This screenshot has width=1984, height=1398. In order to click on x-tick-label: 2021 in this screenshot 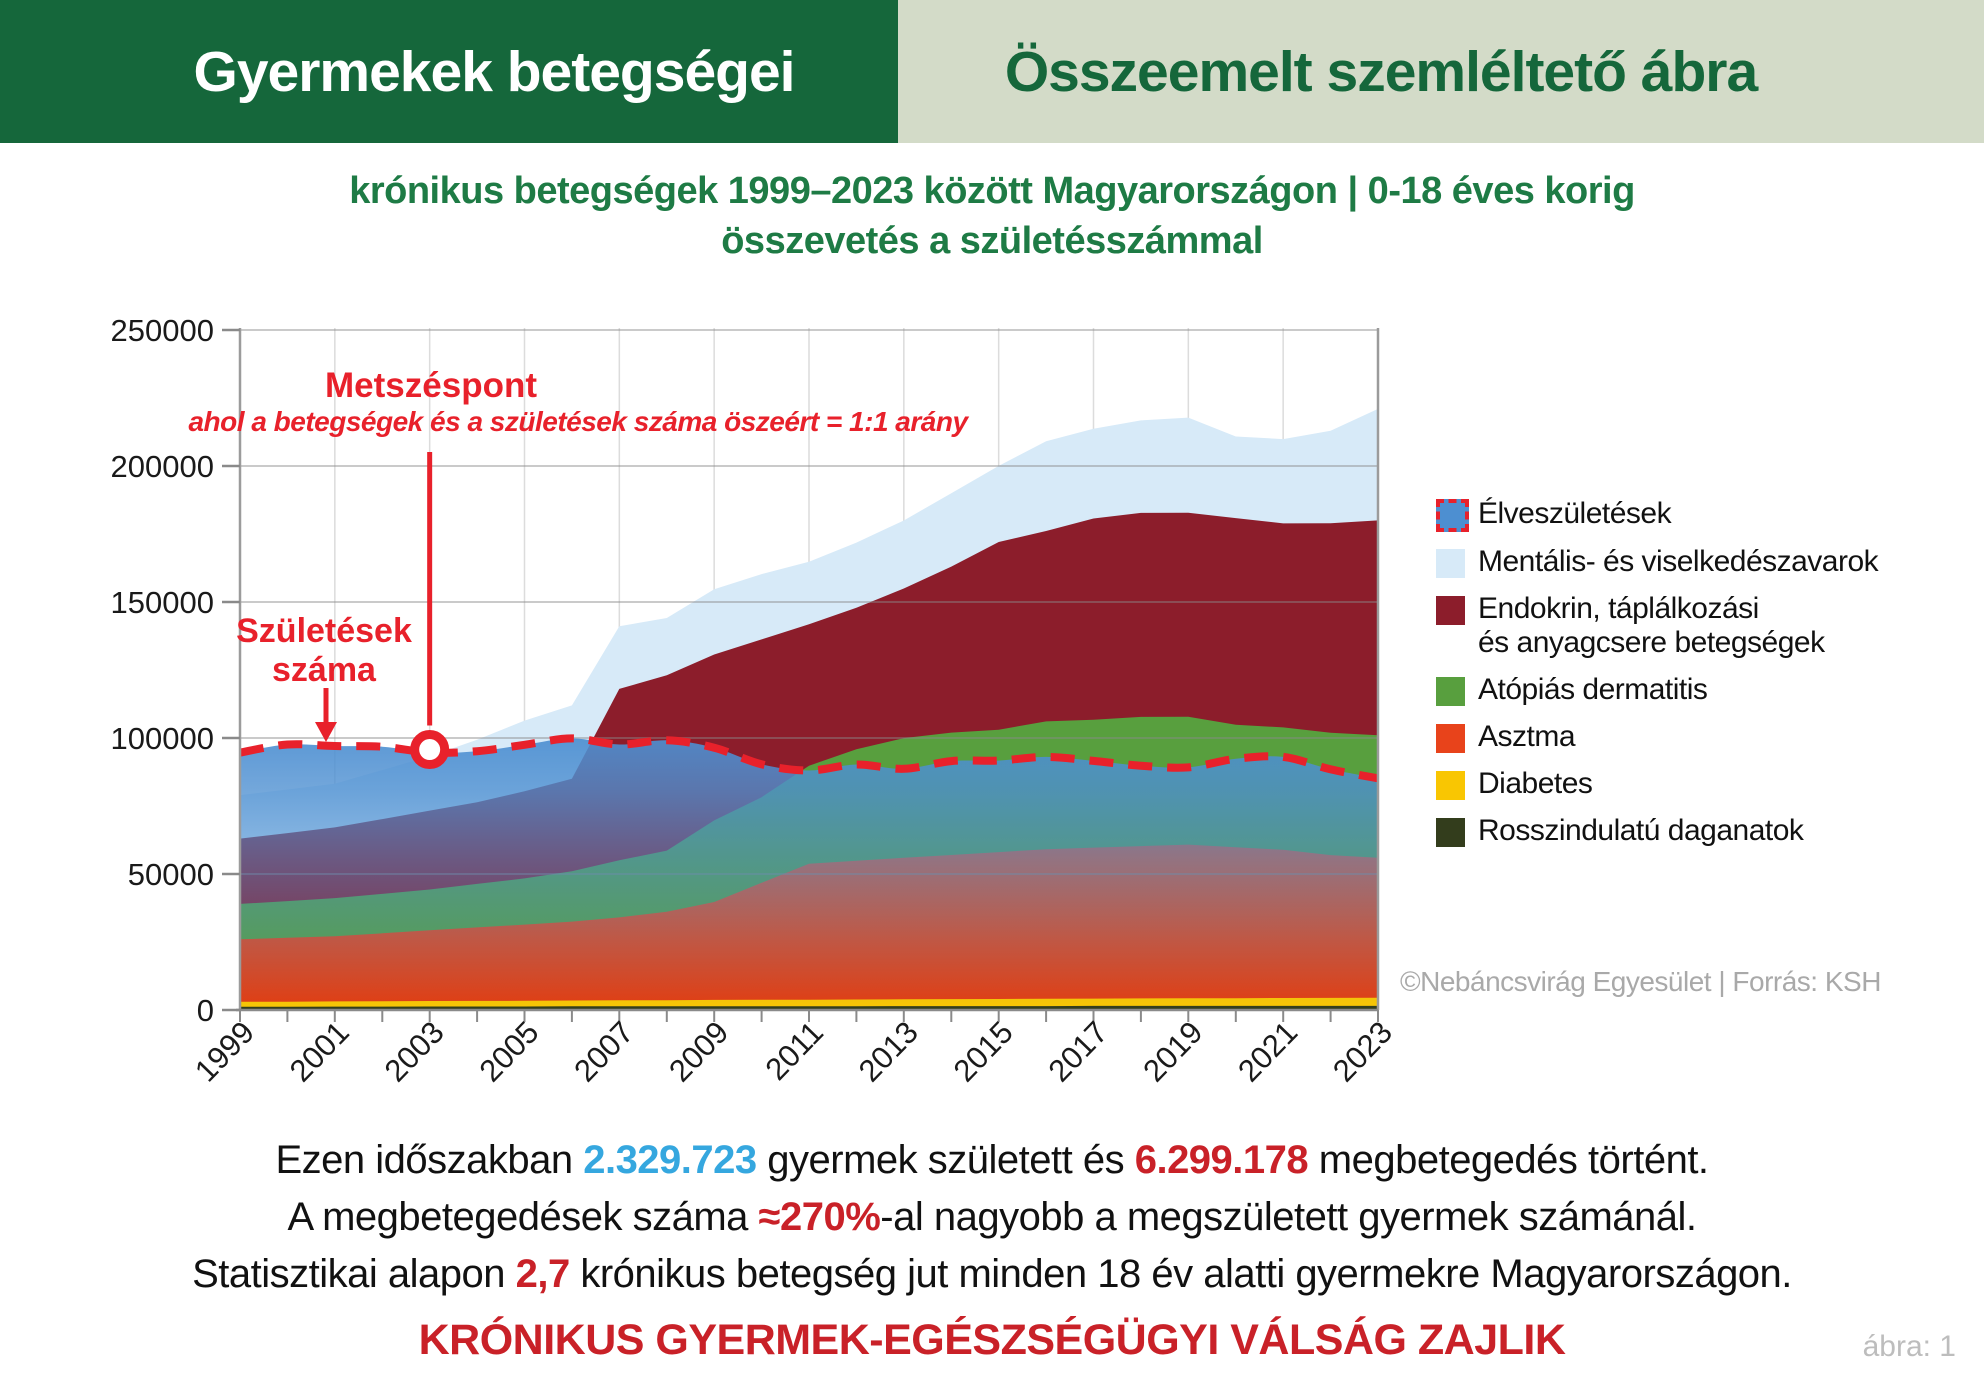, I will do `click(1267, 1052)`.